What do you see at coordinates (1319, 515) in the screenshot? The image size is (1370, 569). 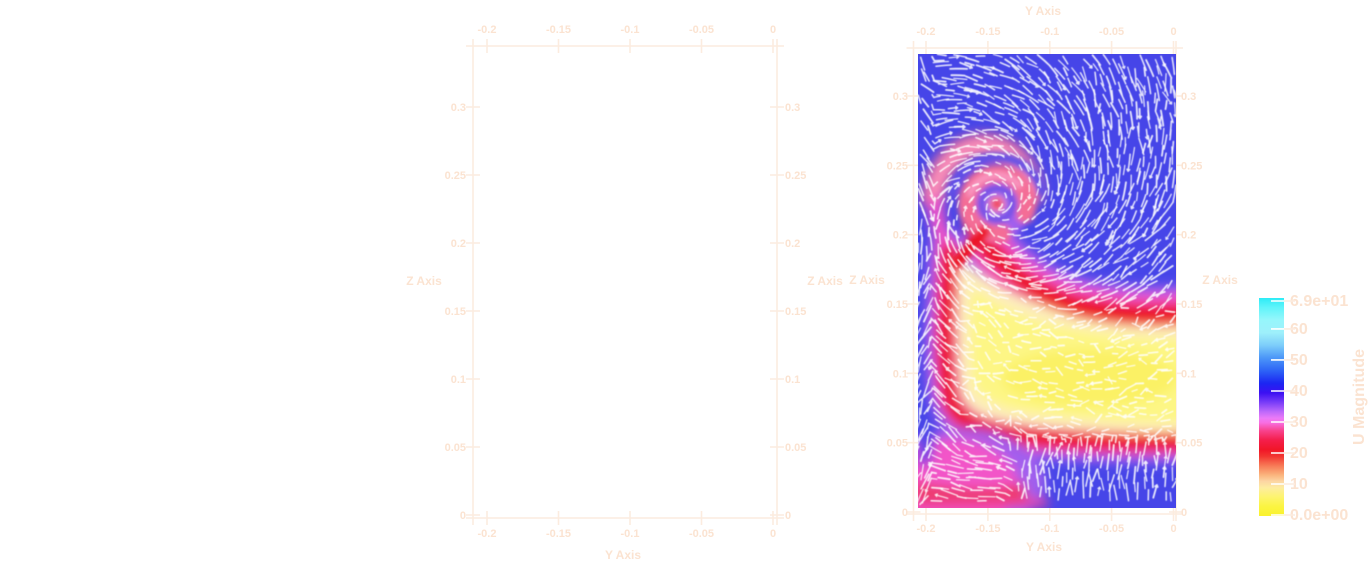 I see `svg-text: 0.0e+00` at bounding box center [1319, 515].